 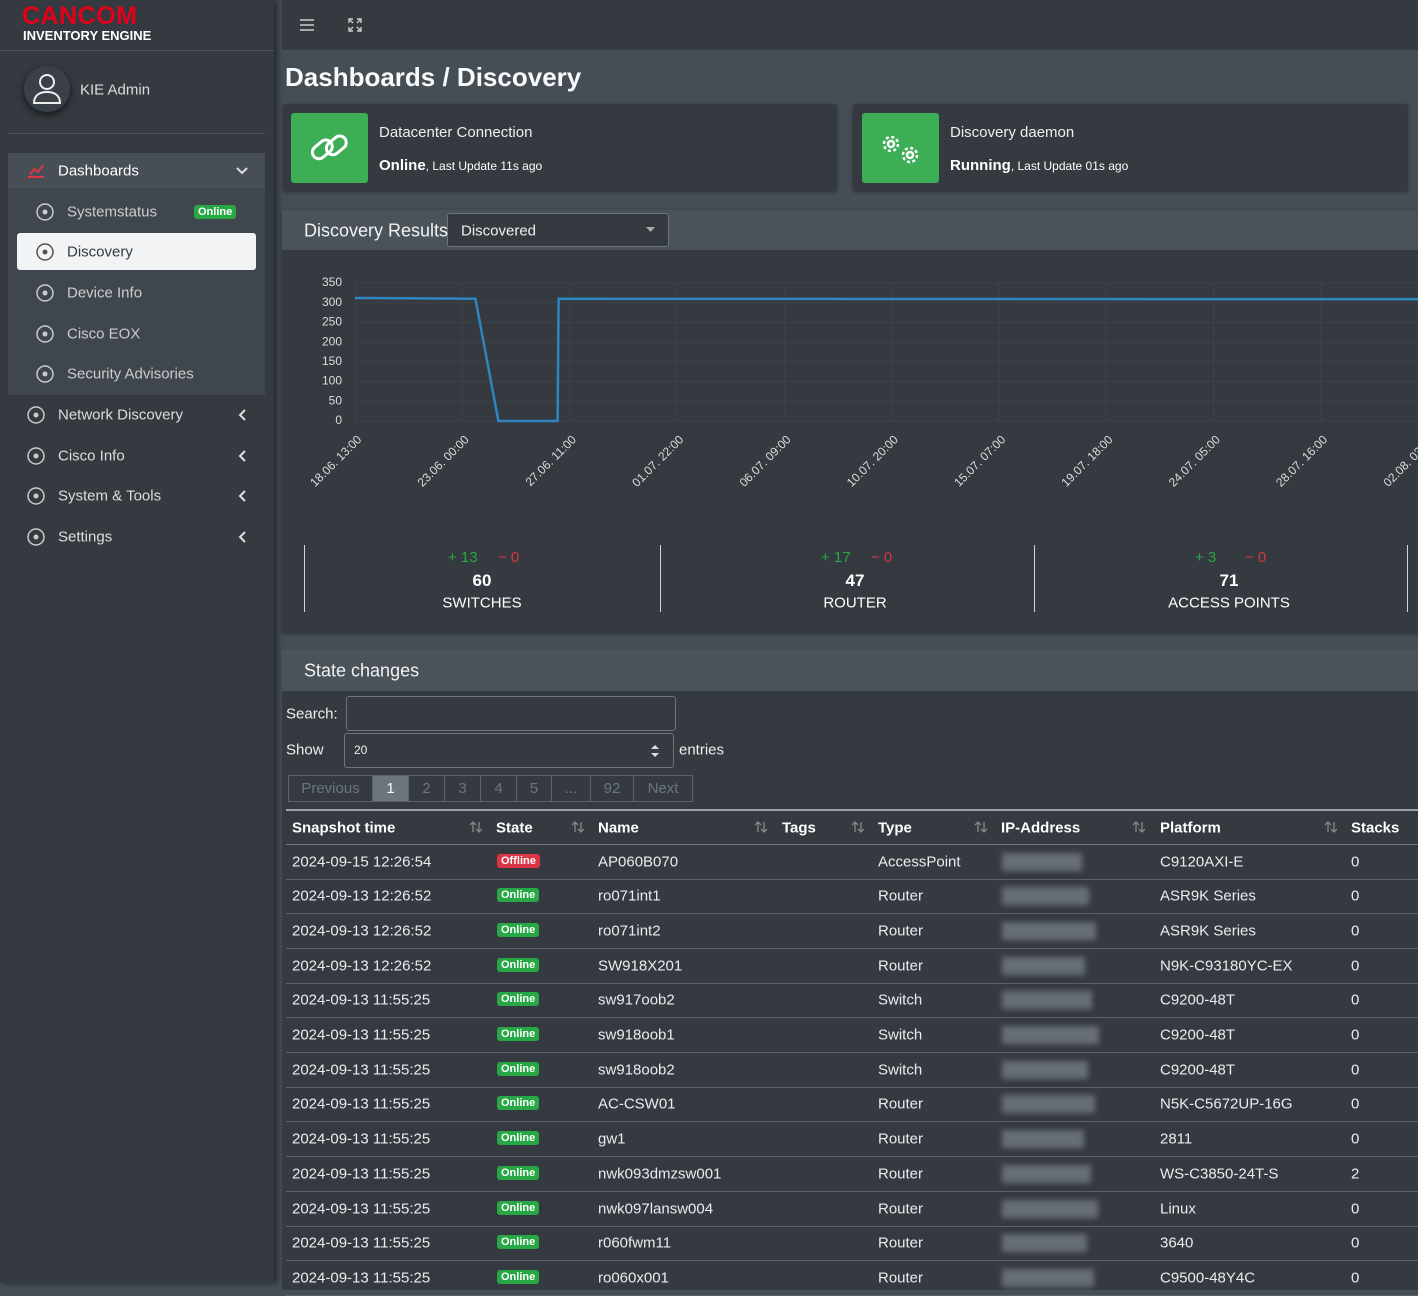 What do you see at coordinates (1178, 1208) in the screenshot?
I see `cell: Linux` at bounding box center [1178, 1208].